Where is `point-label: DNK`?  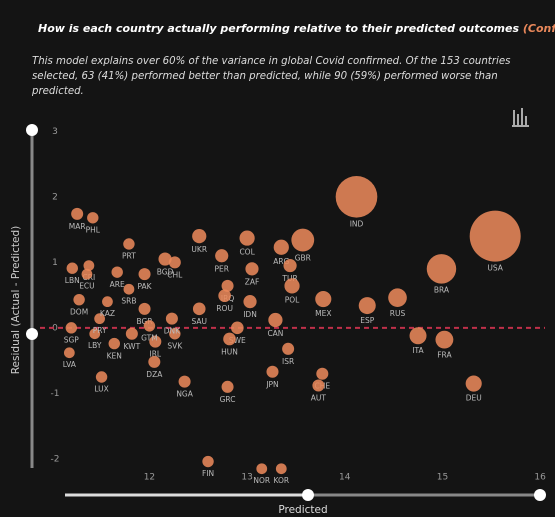 point-label: DNK is located at coordinates (172, 331).